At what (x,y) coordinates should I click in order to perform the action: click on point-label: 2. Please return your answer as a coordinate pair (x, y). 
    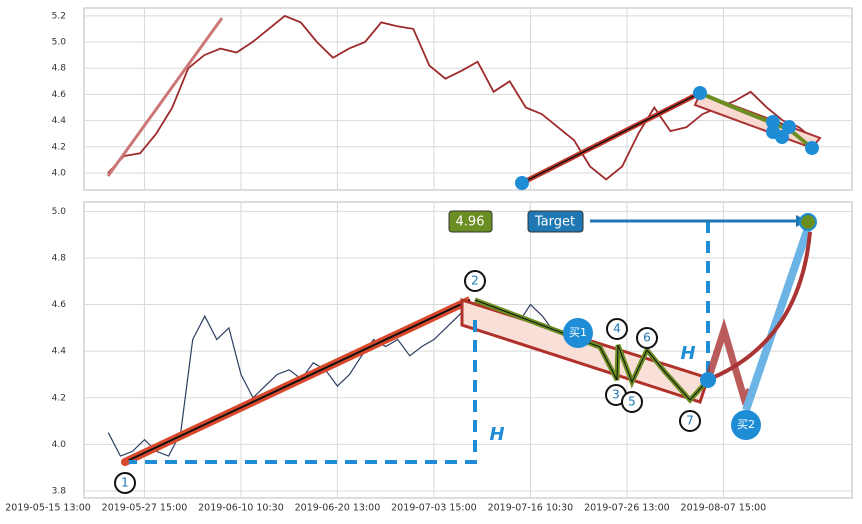
    Looking at the image, I should click on (475, 281).